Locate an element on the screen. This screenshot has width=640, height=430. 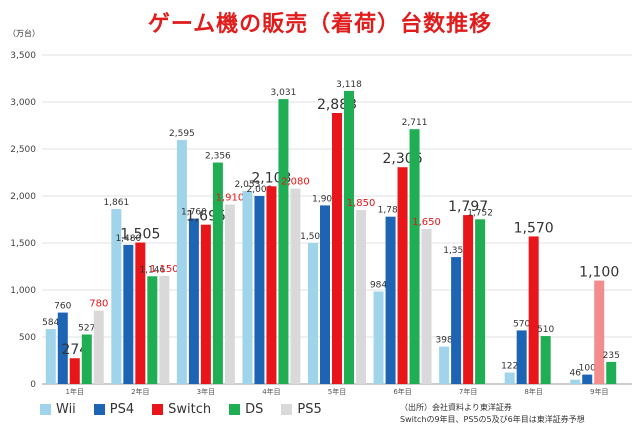
data-label-ps4: 760 is located at coordinates (62, 307).